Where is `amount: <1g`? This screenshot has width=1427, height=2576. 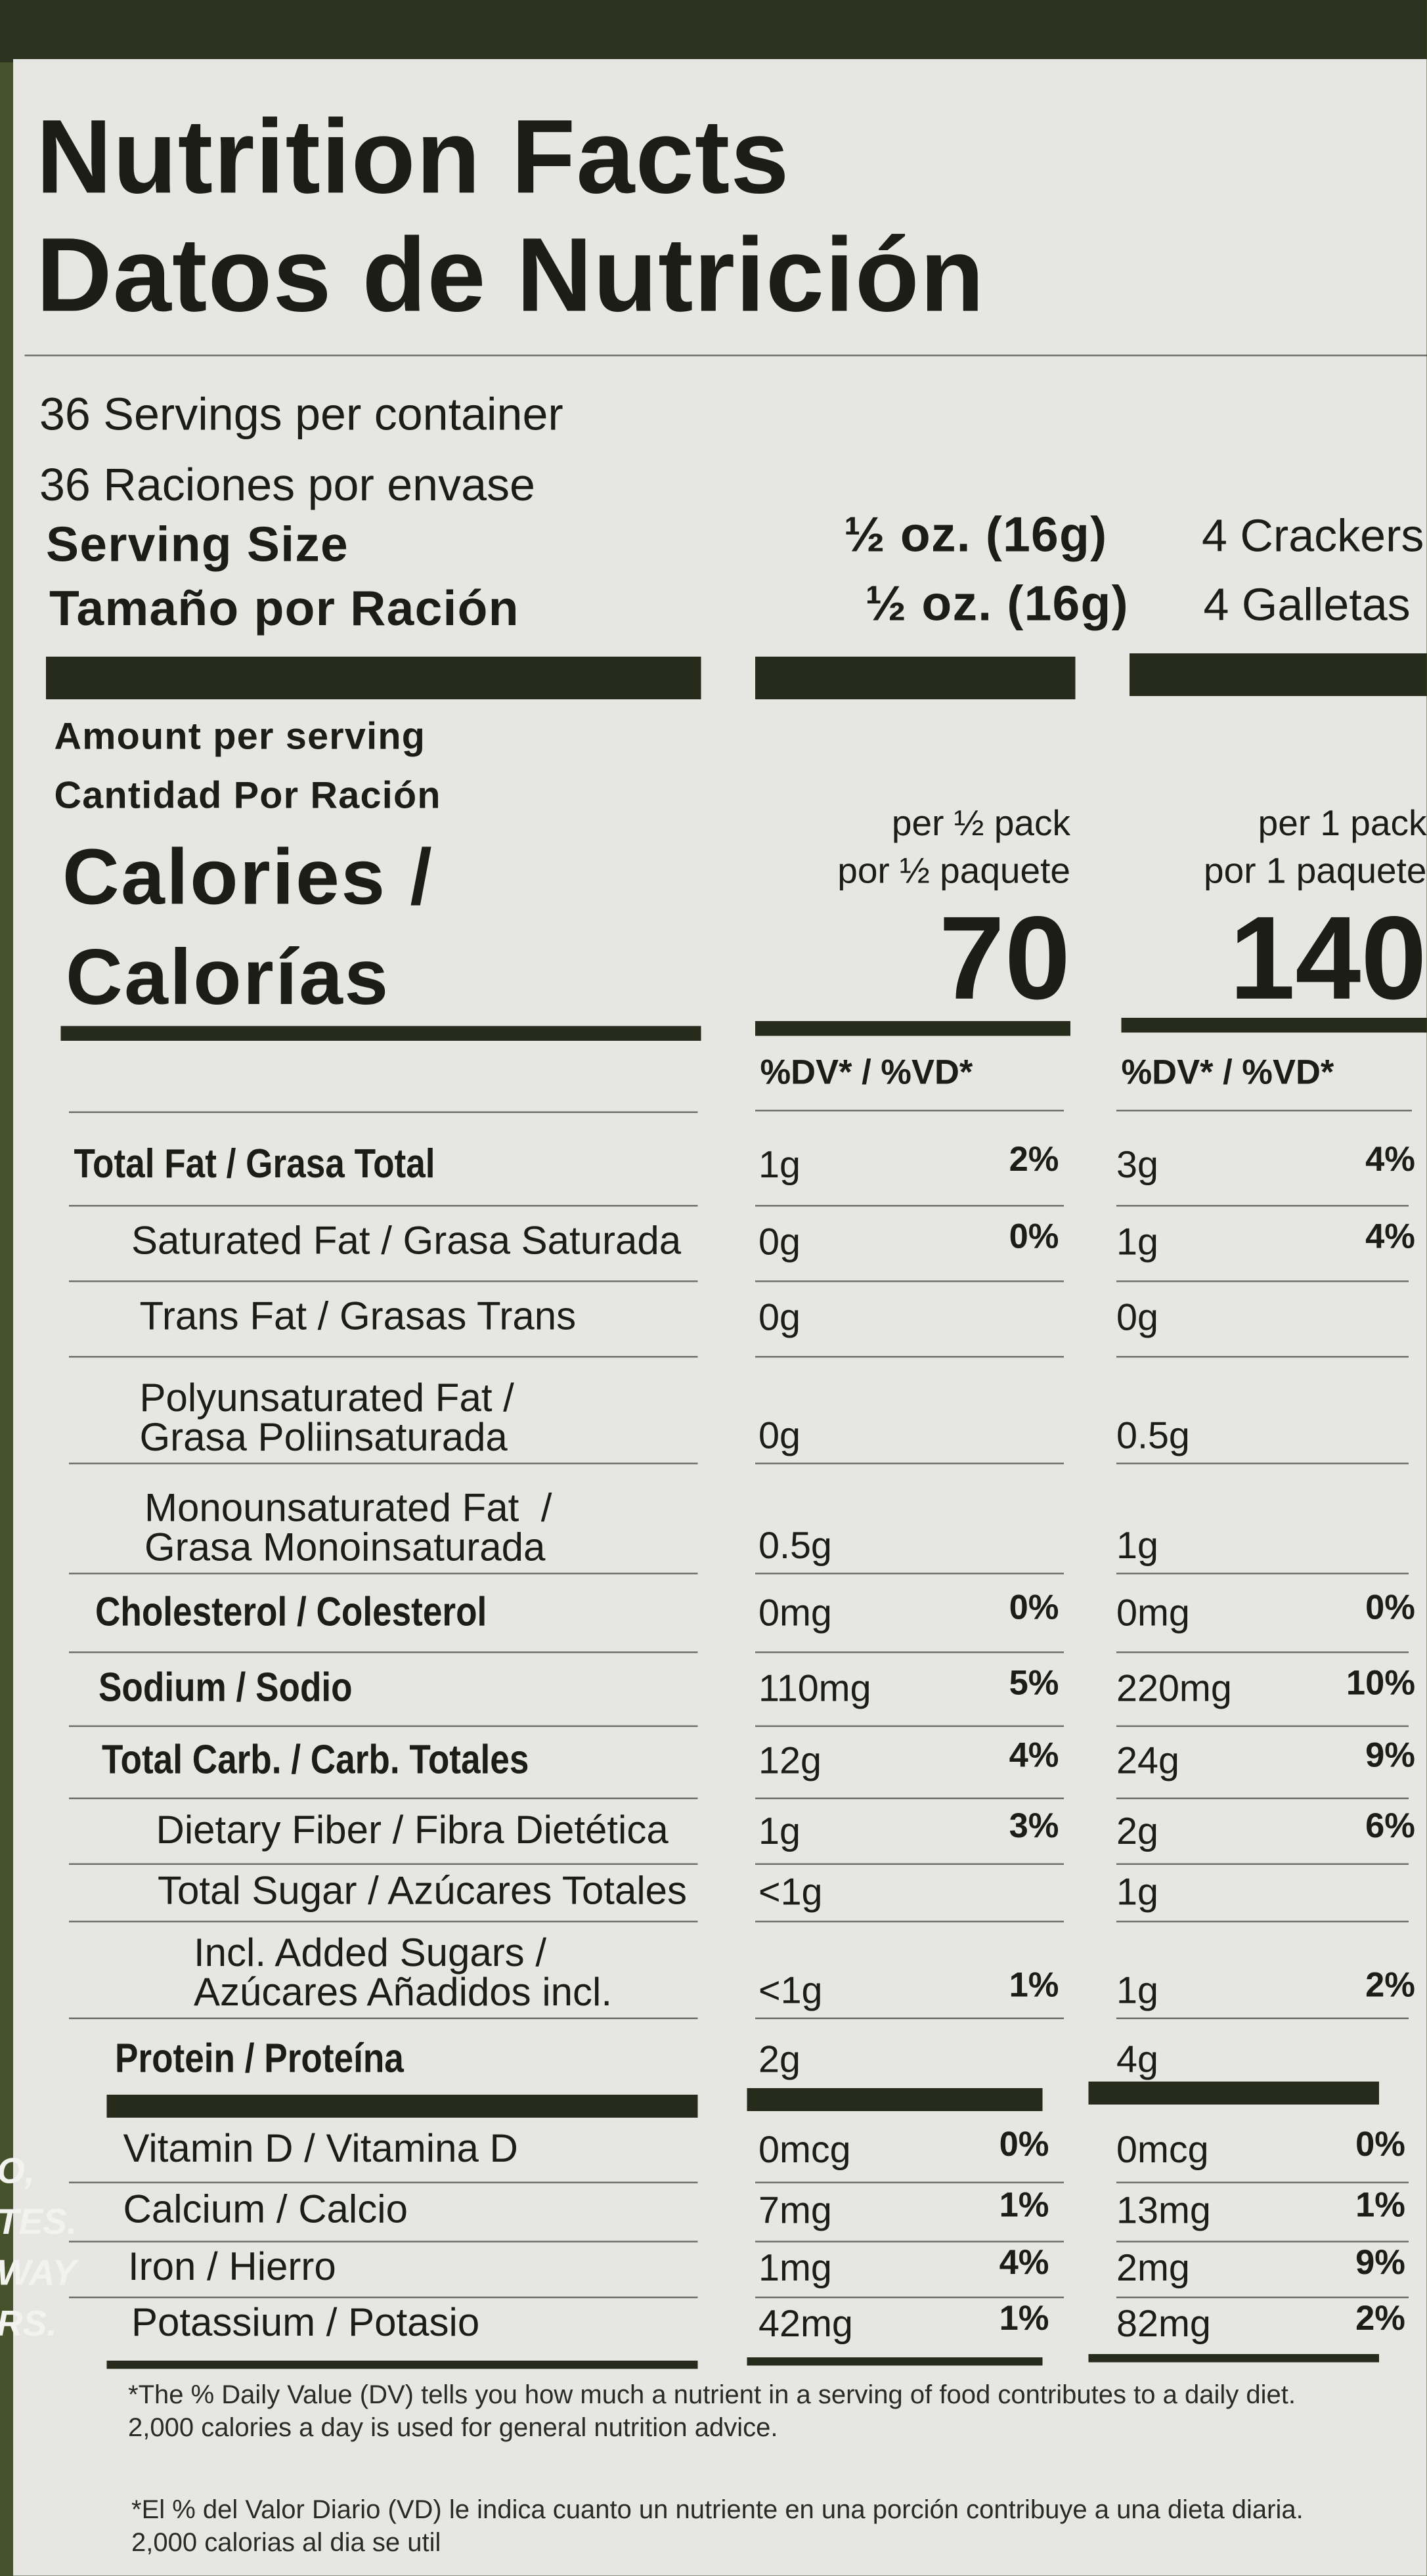
amount: <1g is located at coordinates (790, 1991).